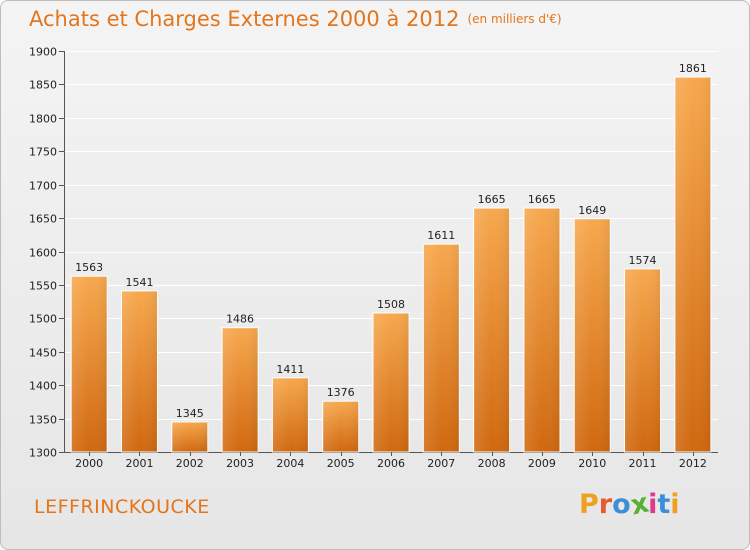  I want to click on bar-value-label: 1541, so click(139, 282).